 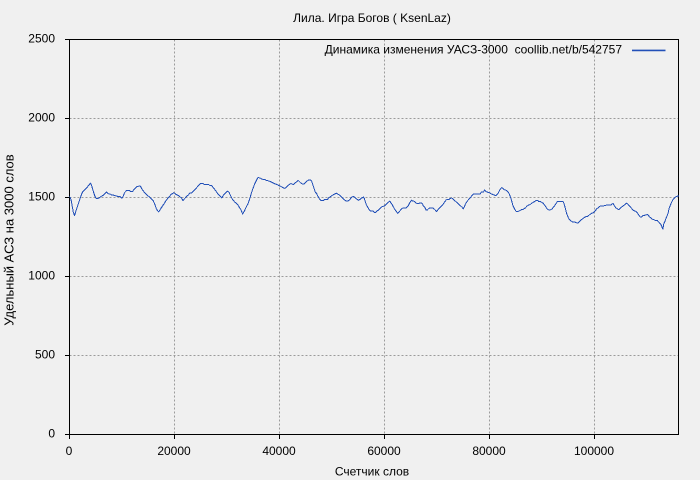 I want to click on svg-text: 20000, so click(x=174, y=451).